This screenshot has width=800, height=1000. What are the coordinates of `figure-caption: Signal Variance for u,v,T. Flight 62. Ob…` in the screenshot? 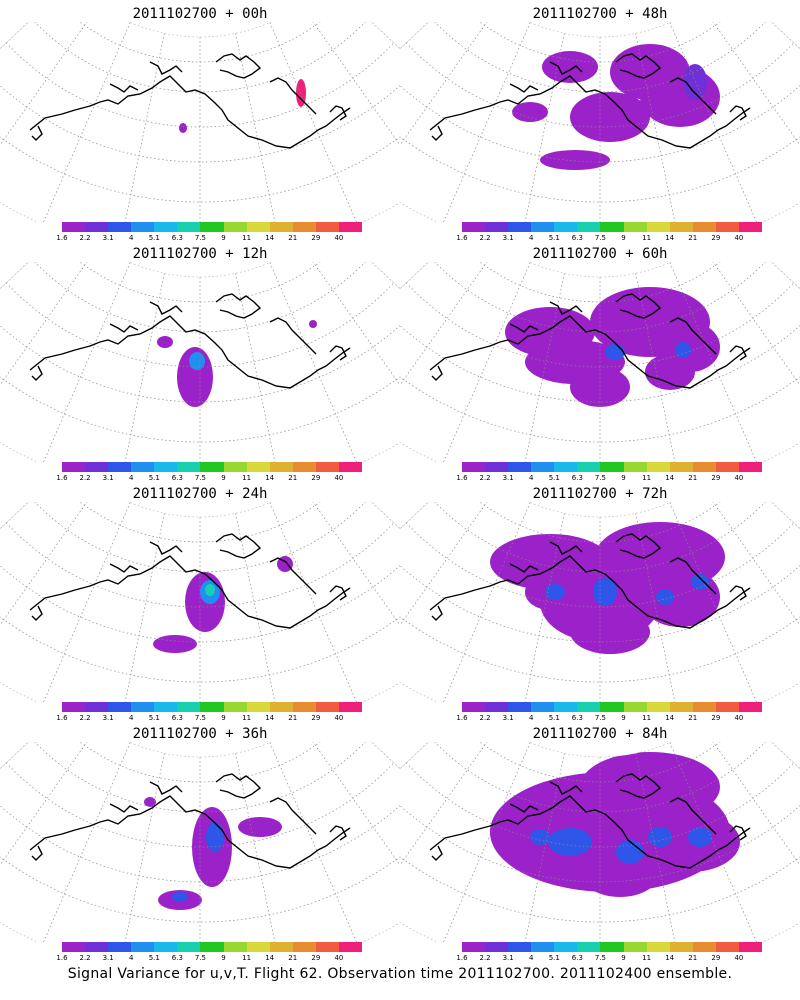 It's located at (400, 974).